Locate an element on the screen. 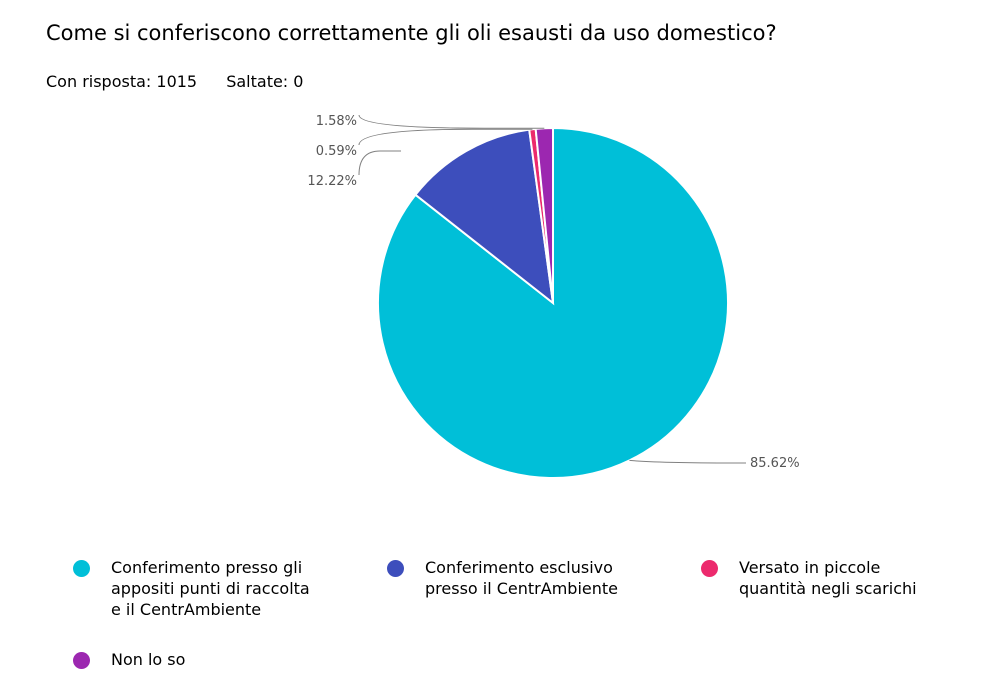 The width and height of the screenshot is (992, 690). response-stats: Con risposta: 1015 Saltate: 0 is located at coordinates (174, 82).